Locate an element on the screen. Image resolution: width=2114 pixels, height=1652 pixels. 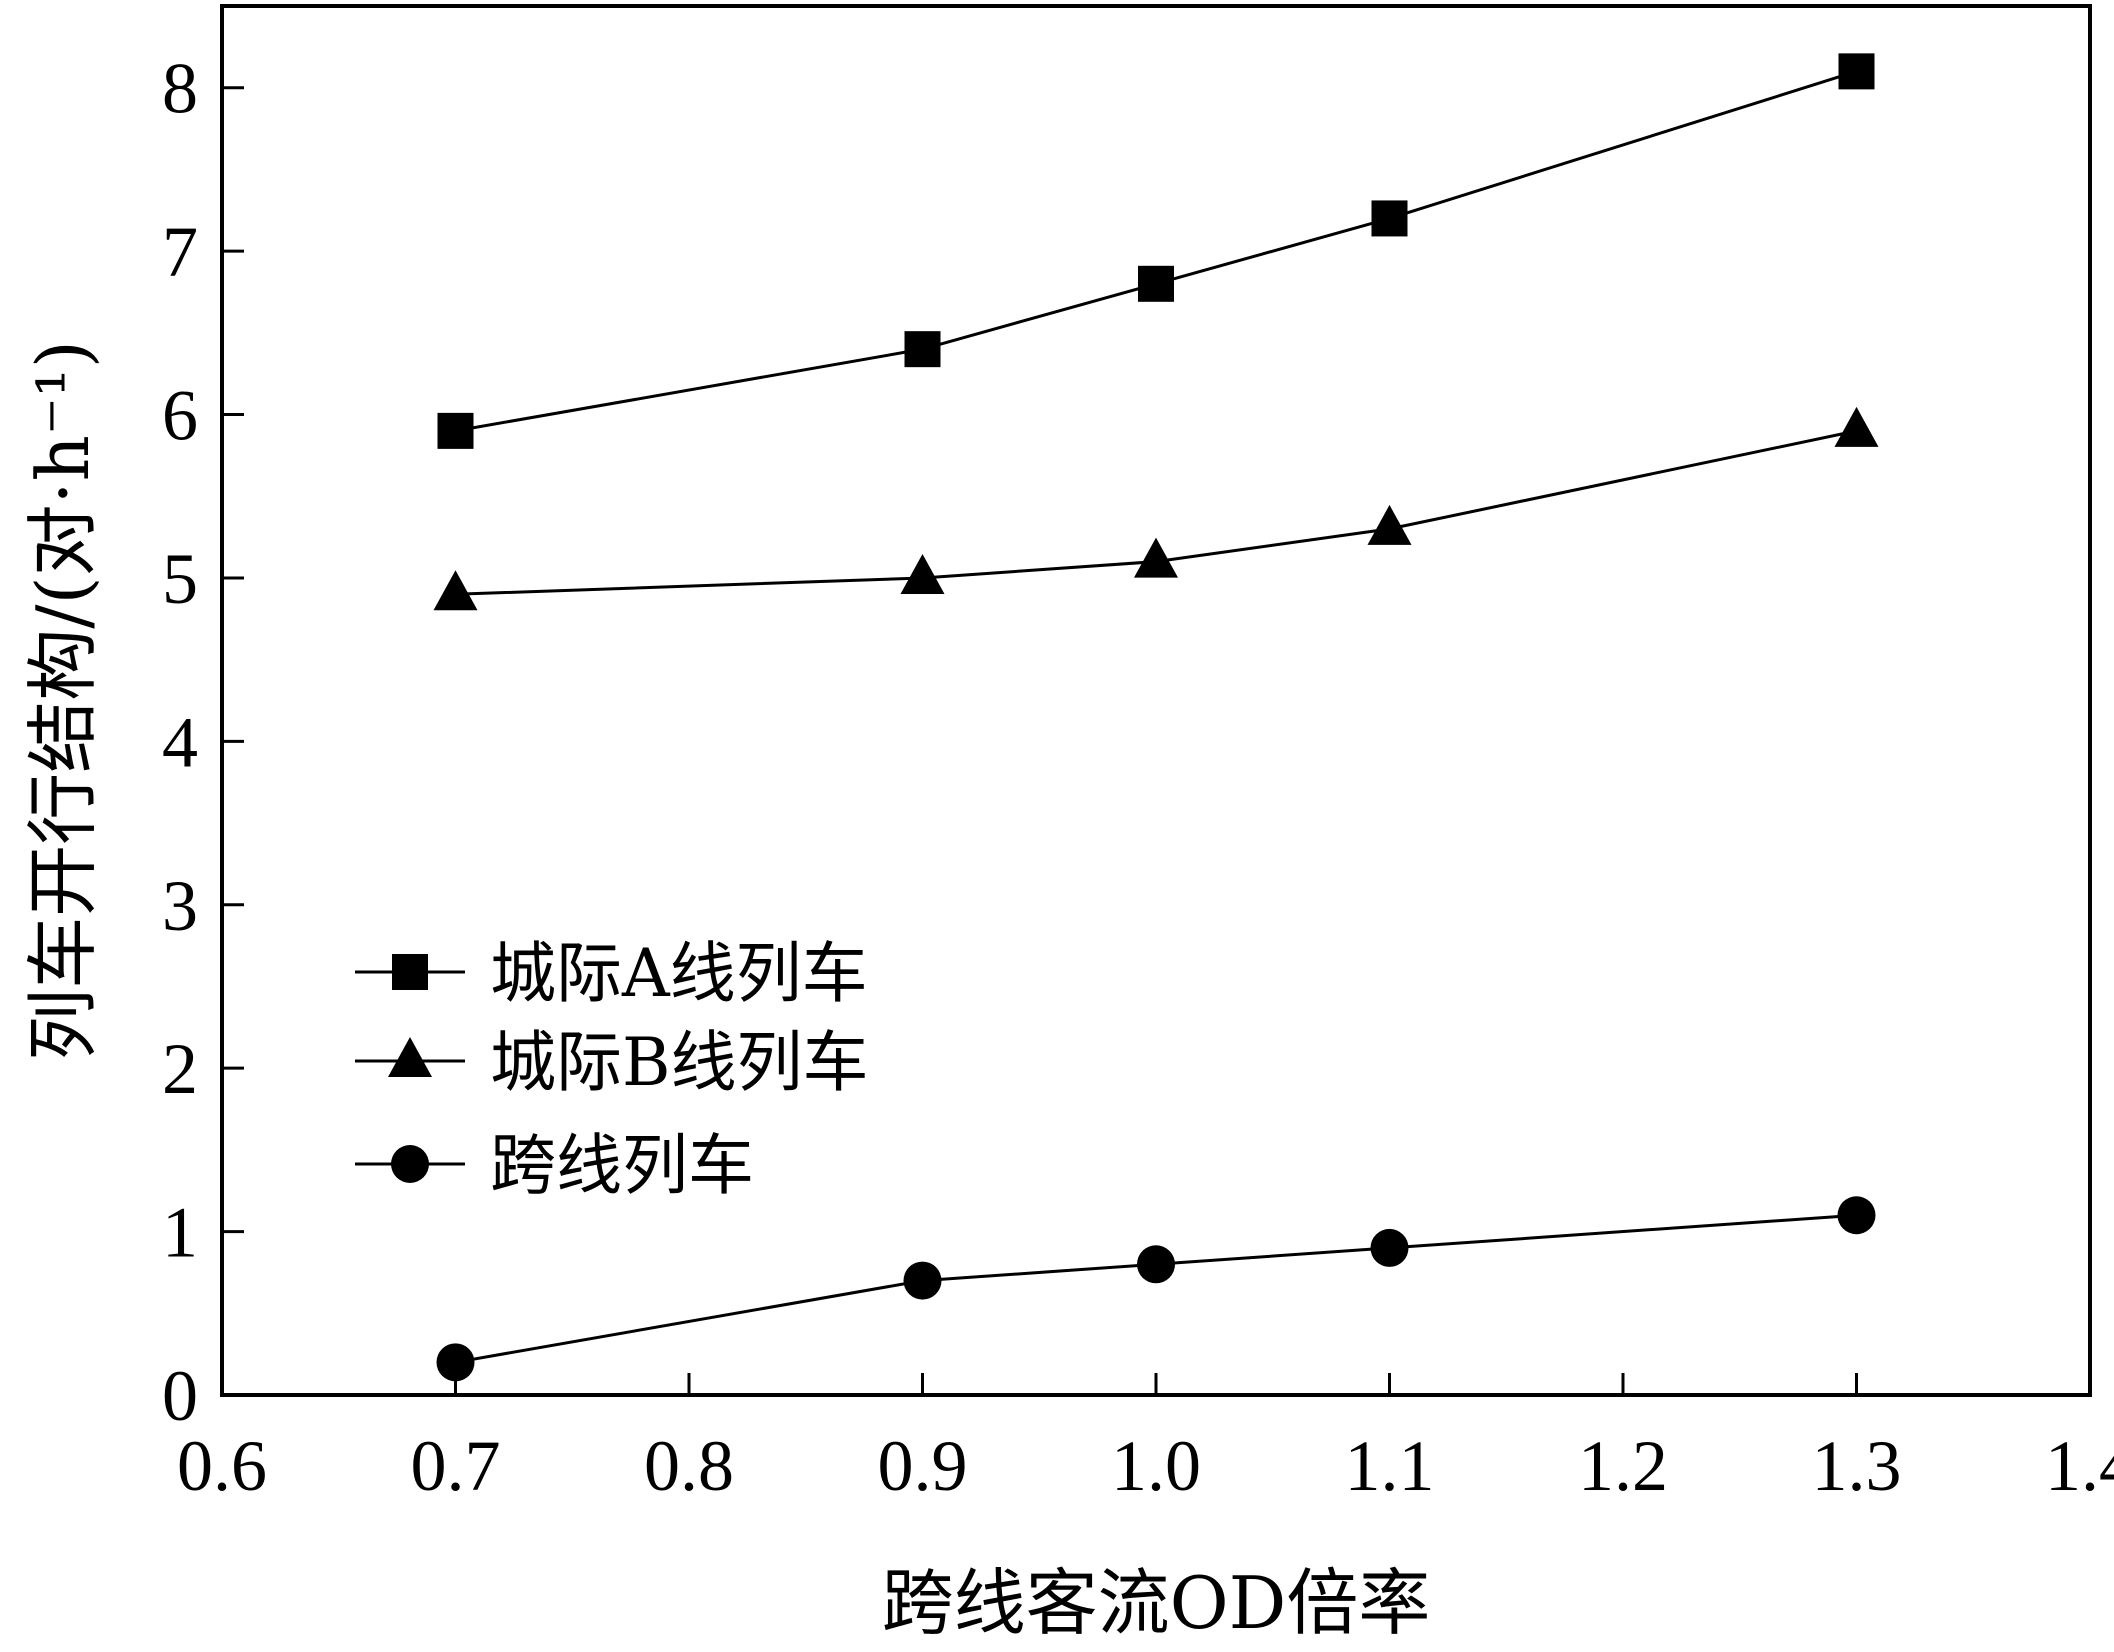
x-tick-labels: 0.6 0.7 0.8 0.9 1.0 1.1 1.2 1.3 1.4 is located at coordinates (1145, 1466).